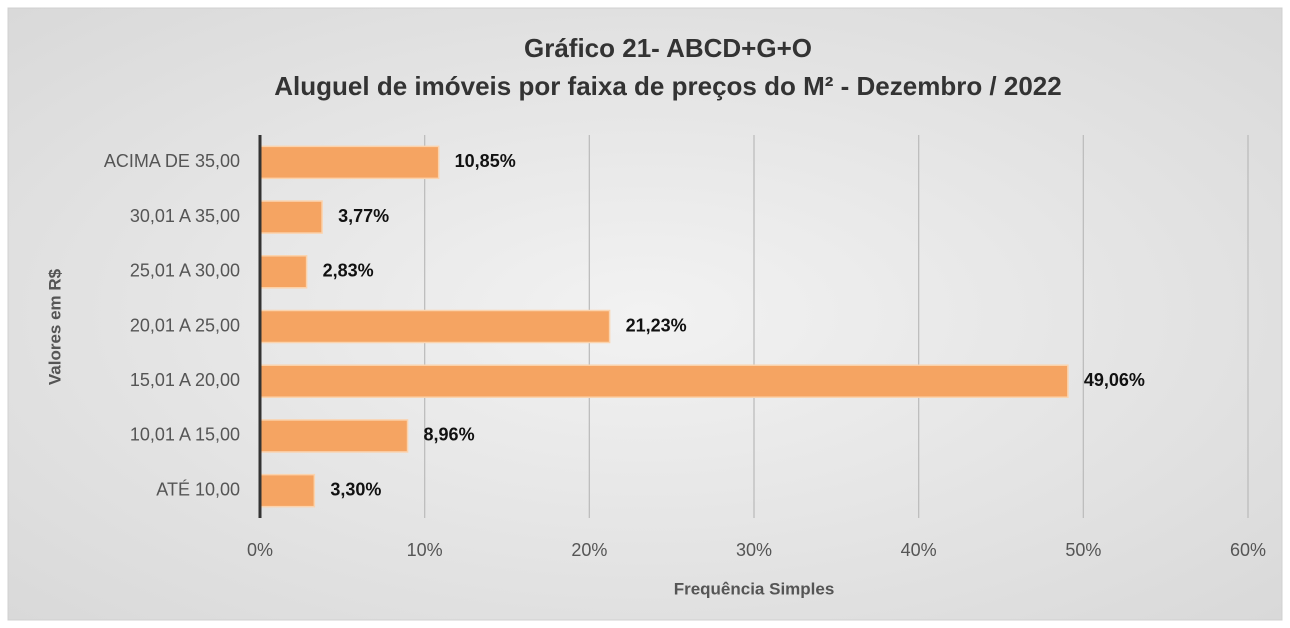  I want to click on y-tick-label: 10,01 A 15,00, so click(185, 435).